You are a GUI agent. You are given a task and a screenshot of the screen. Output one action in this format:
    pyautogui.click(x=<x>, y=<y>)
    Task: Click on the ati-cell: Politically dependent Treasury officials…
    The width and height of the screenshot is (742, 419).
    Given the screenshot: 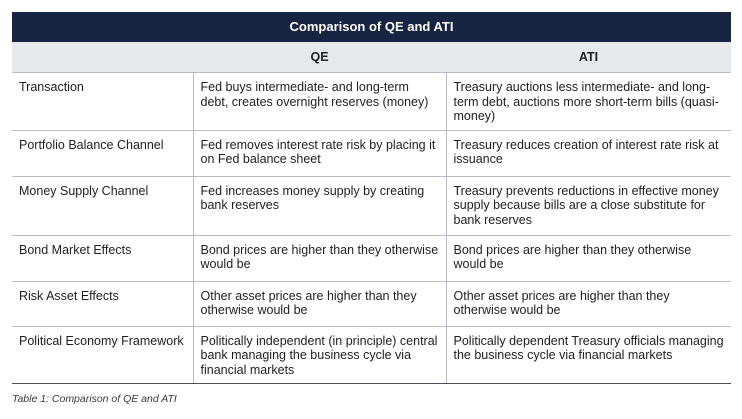 What is the action you would take?
    pyautogui.click(x=588, y=355)
    